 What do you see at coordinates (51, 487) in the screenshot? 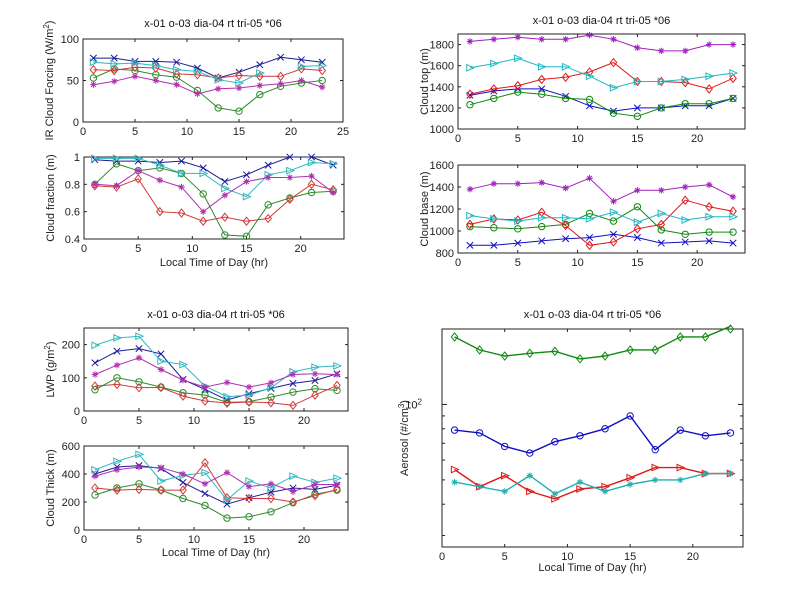
I see `y-axis-label: Cloud Thick (m)` at bounding box center [51, 487].